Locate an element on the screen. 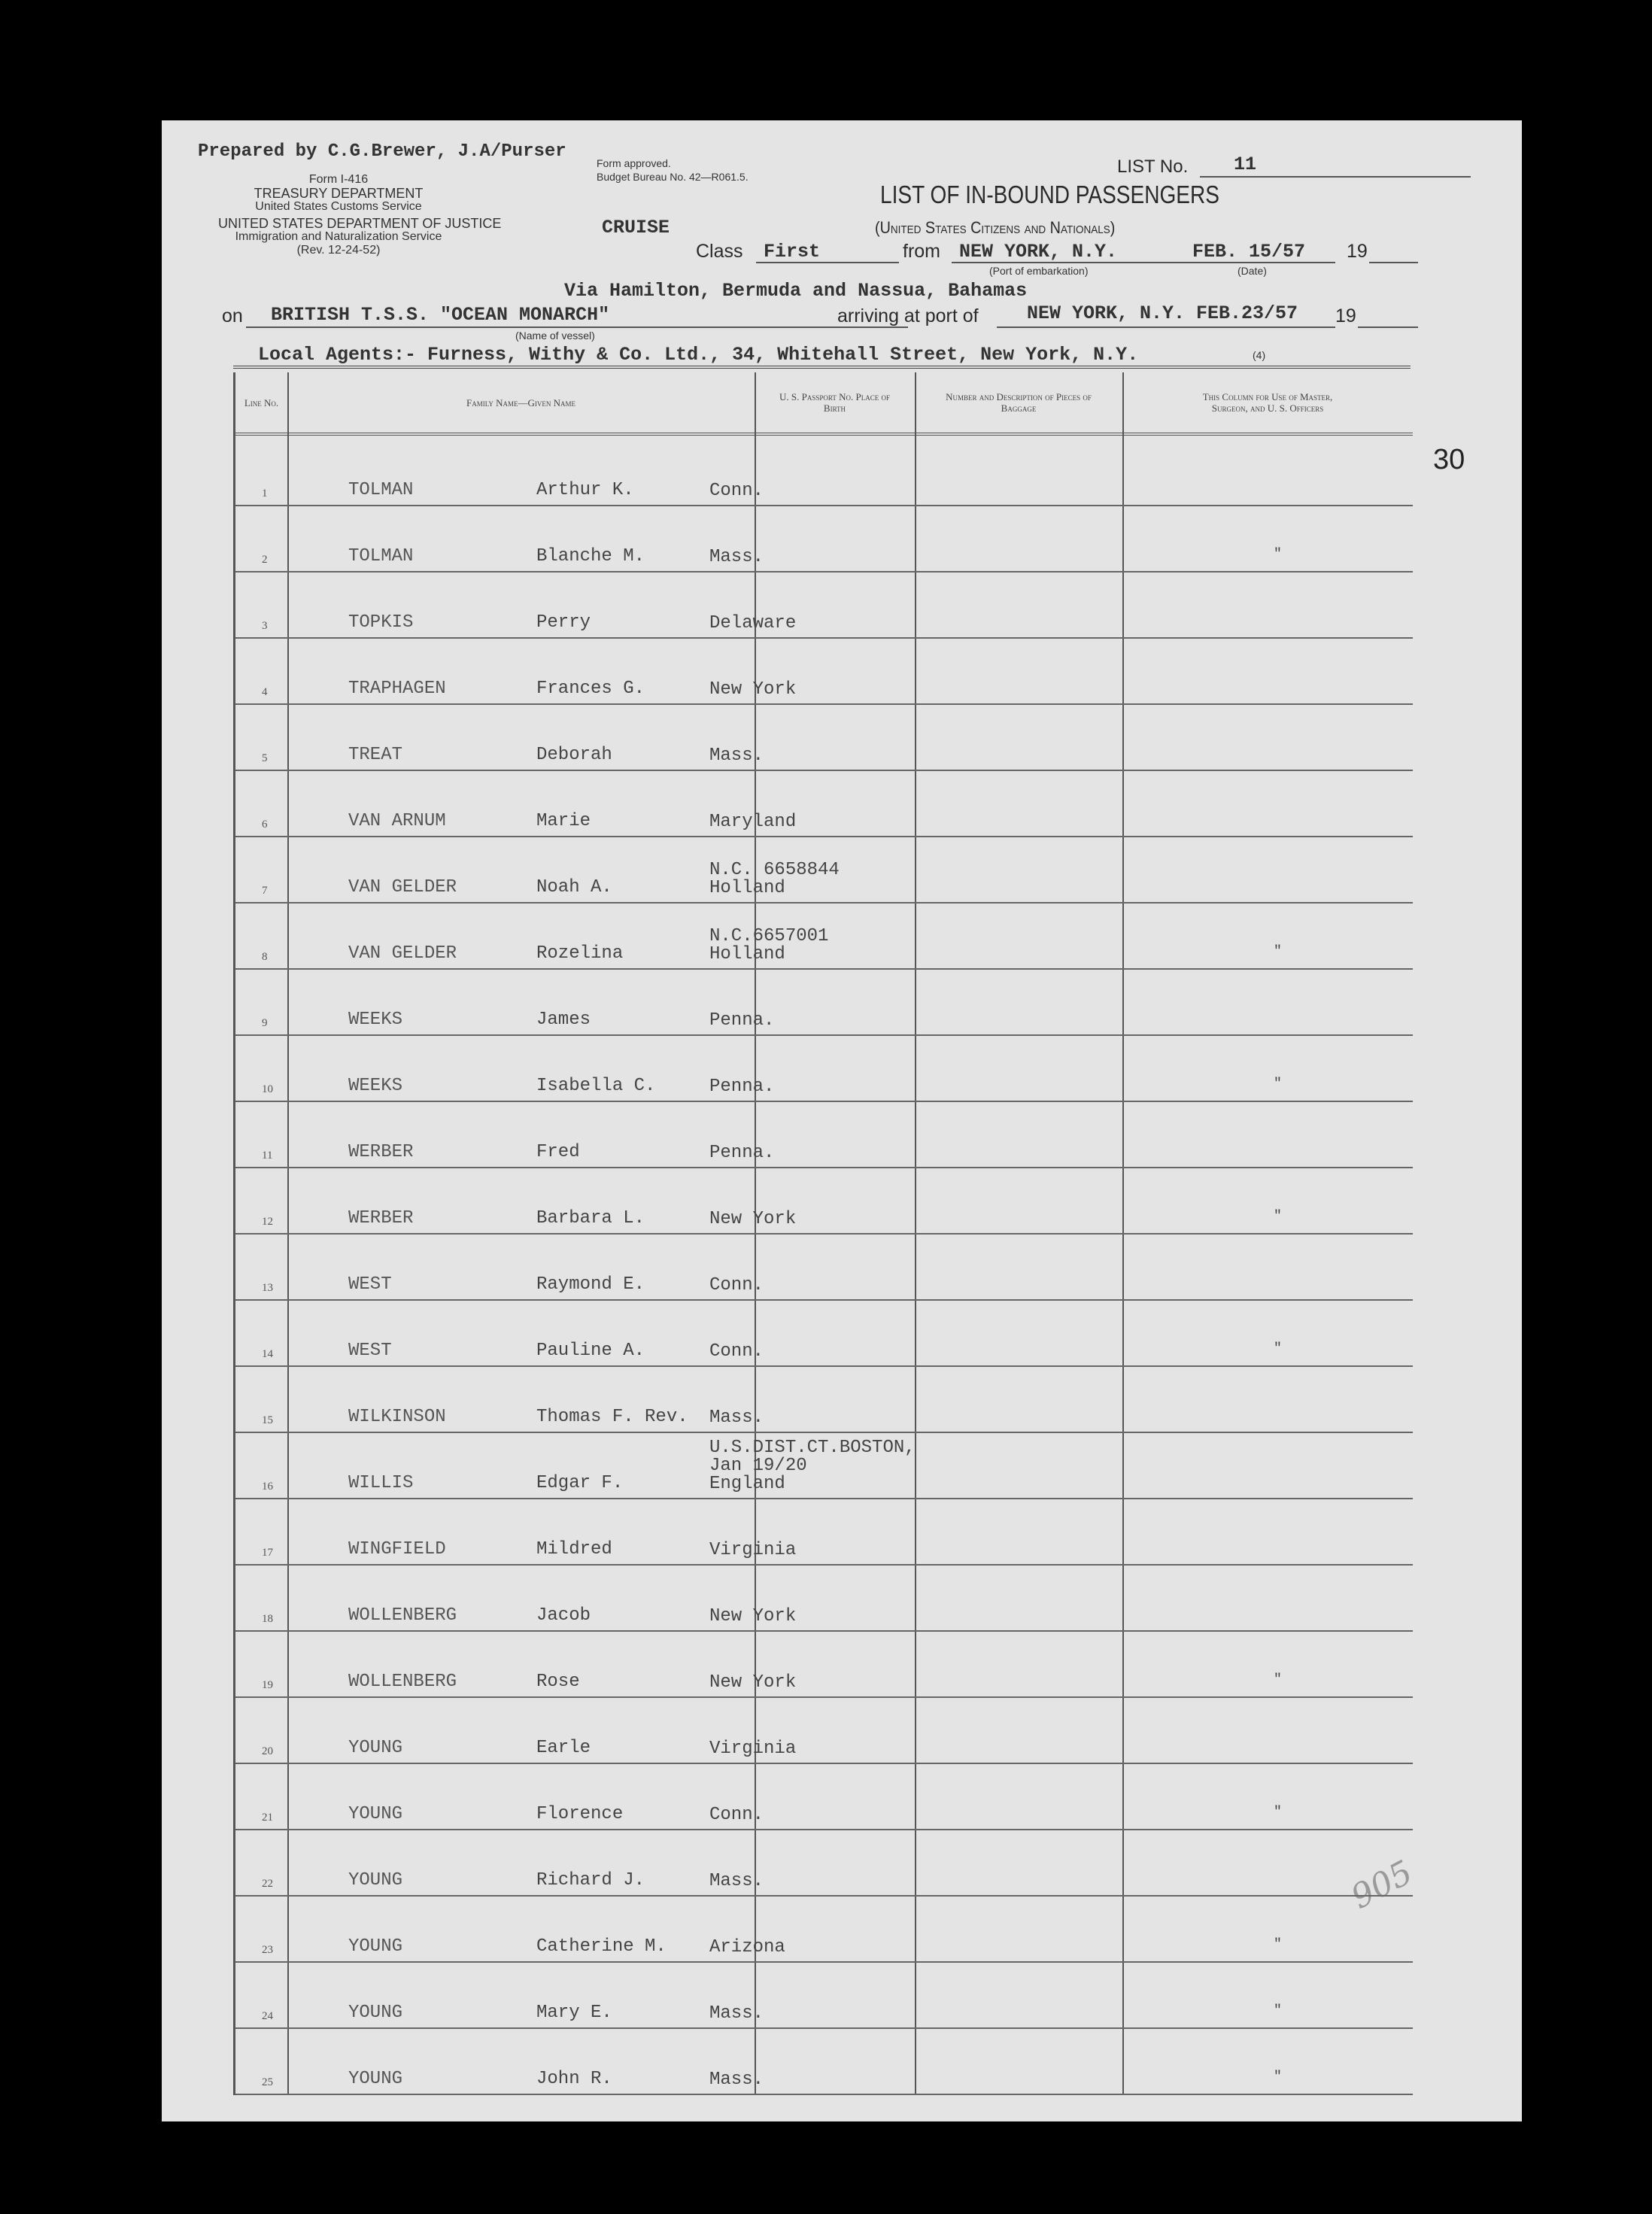  given-name: Mary E. is located at coordinates (574, 2013).